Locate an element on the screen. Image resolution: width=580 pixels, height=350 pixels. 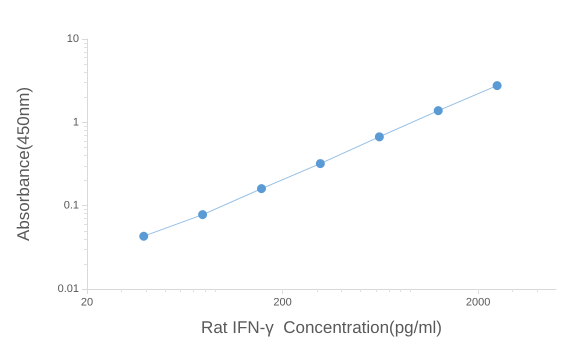
x-tick-label: 200 is located at coordinates (282, 302).